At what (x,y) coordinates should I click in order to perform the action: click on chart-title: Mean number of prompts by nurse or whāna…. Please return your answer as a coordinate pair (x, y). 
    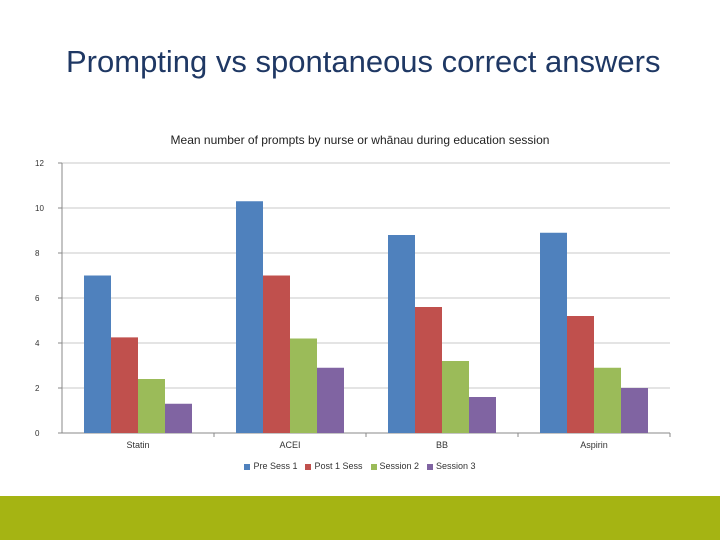
    Looking at the image, I should click on (360, 140).